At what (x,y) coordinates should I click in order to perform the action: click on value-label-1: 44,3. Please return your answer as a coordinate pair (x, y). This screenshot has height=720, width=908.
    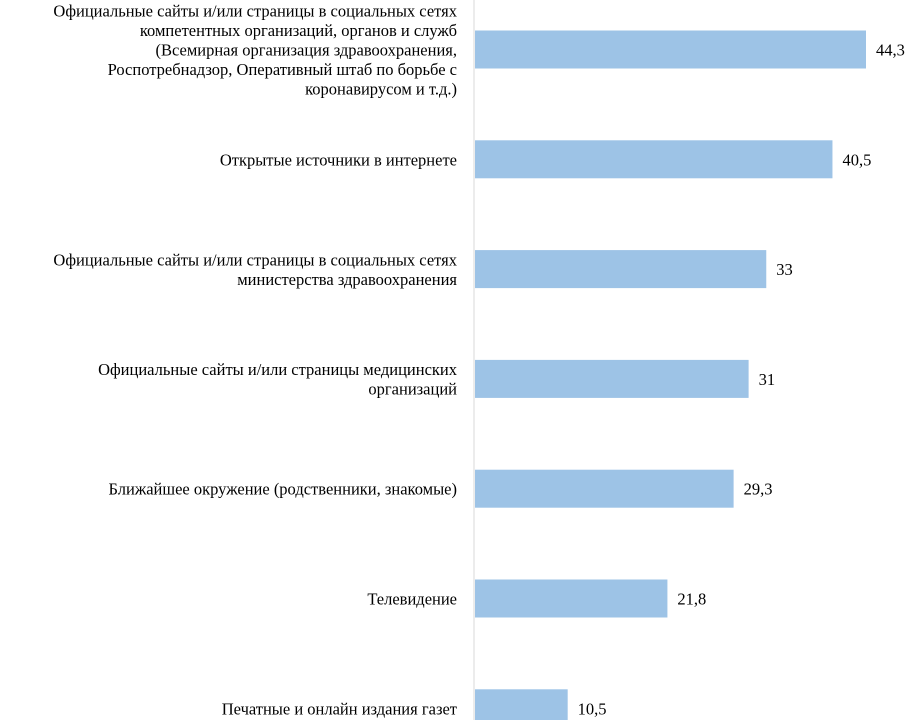
    Looking at the image, I should click on (890, 50).